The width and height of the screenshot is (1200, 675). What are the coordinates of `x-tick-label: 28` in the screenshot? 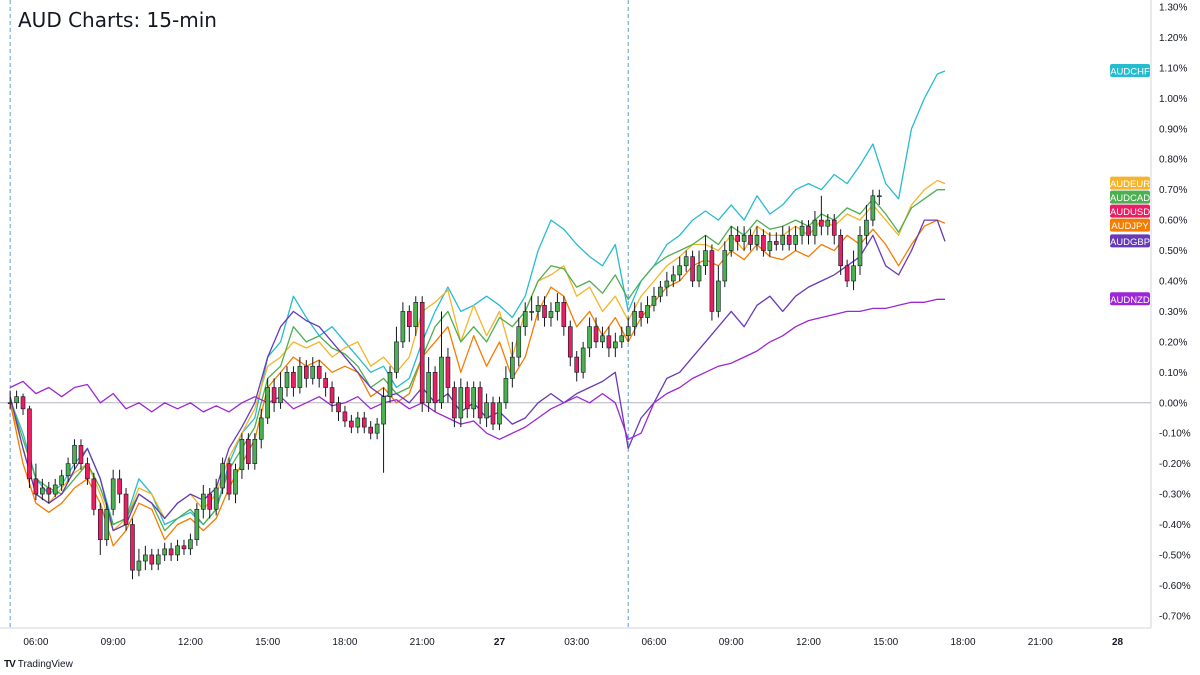 It's located at (1118, 642).